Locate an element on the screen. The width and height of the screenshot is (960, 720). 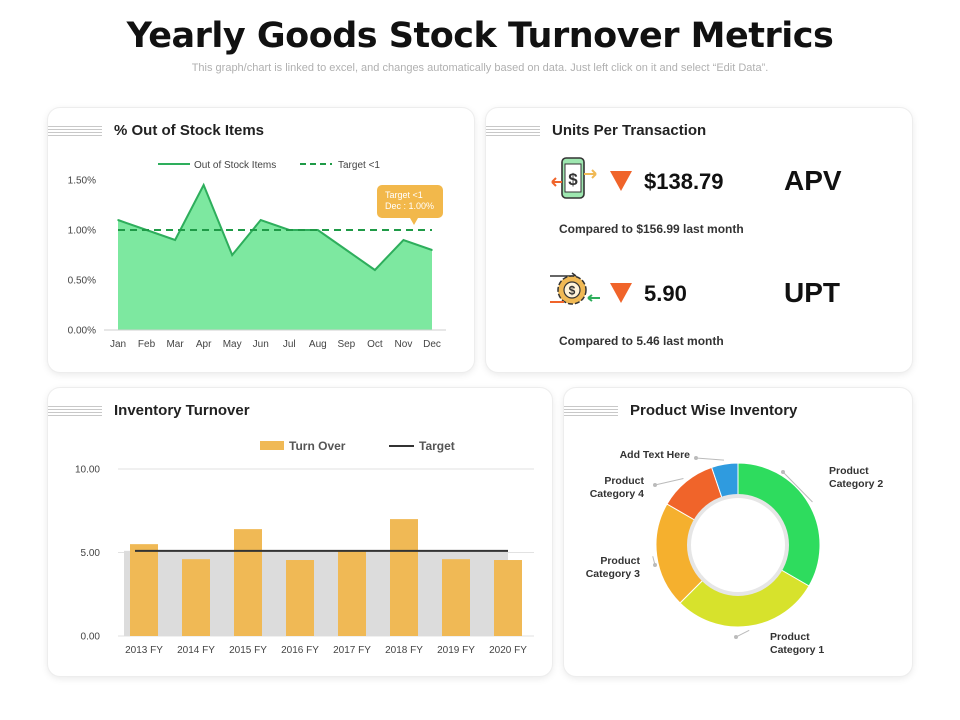
apv-value: $138.79 is located at coordinates (684, 181).